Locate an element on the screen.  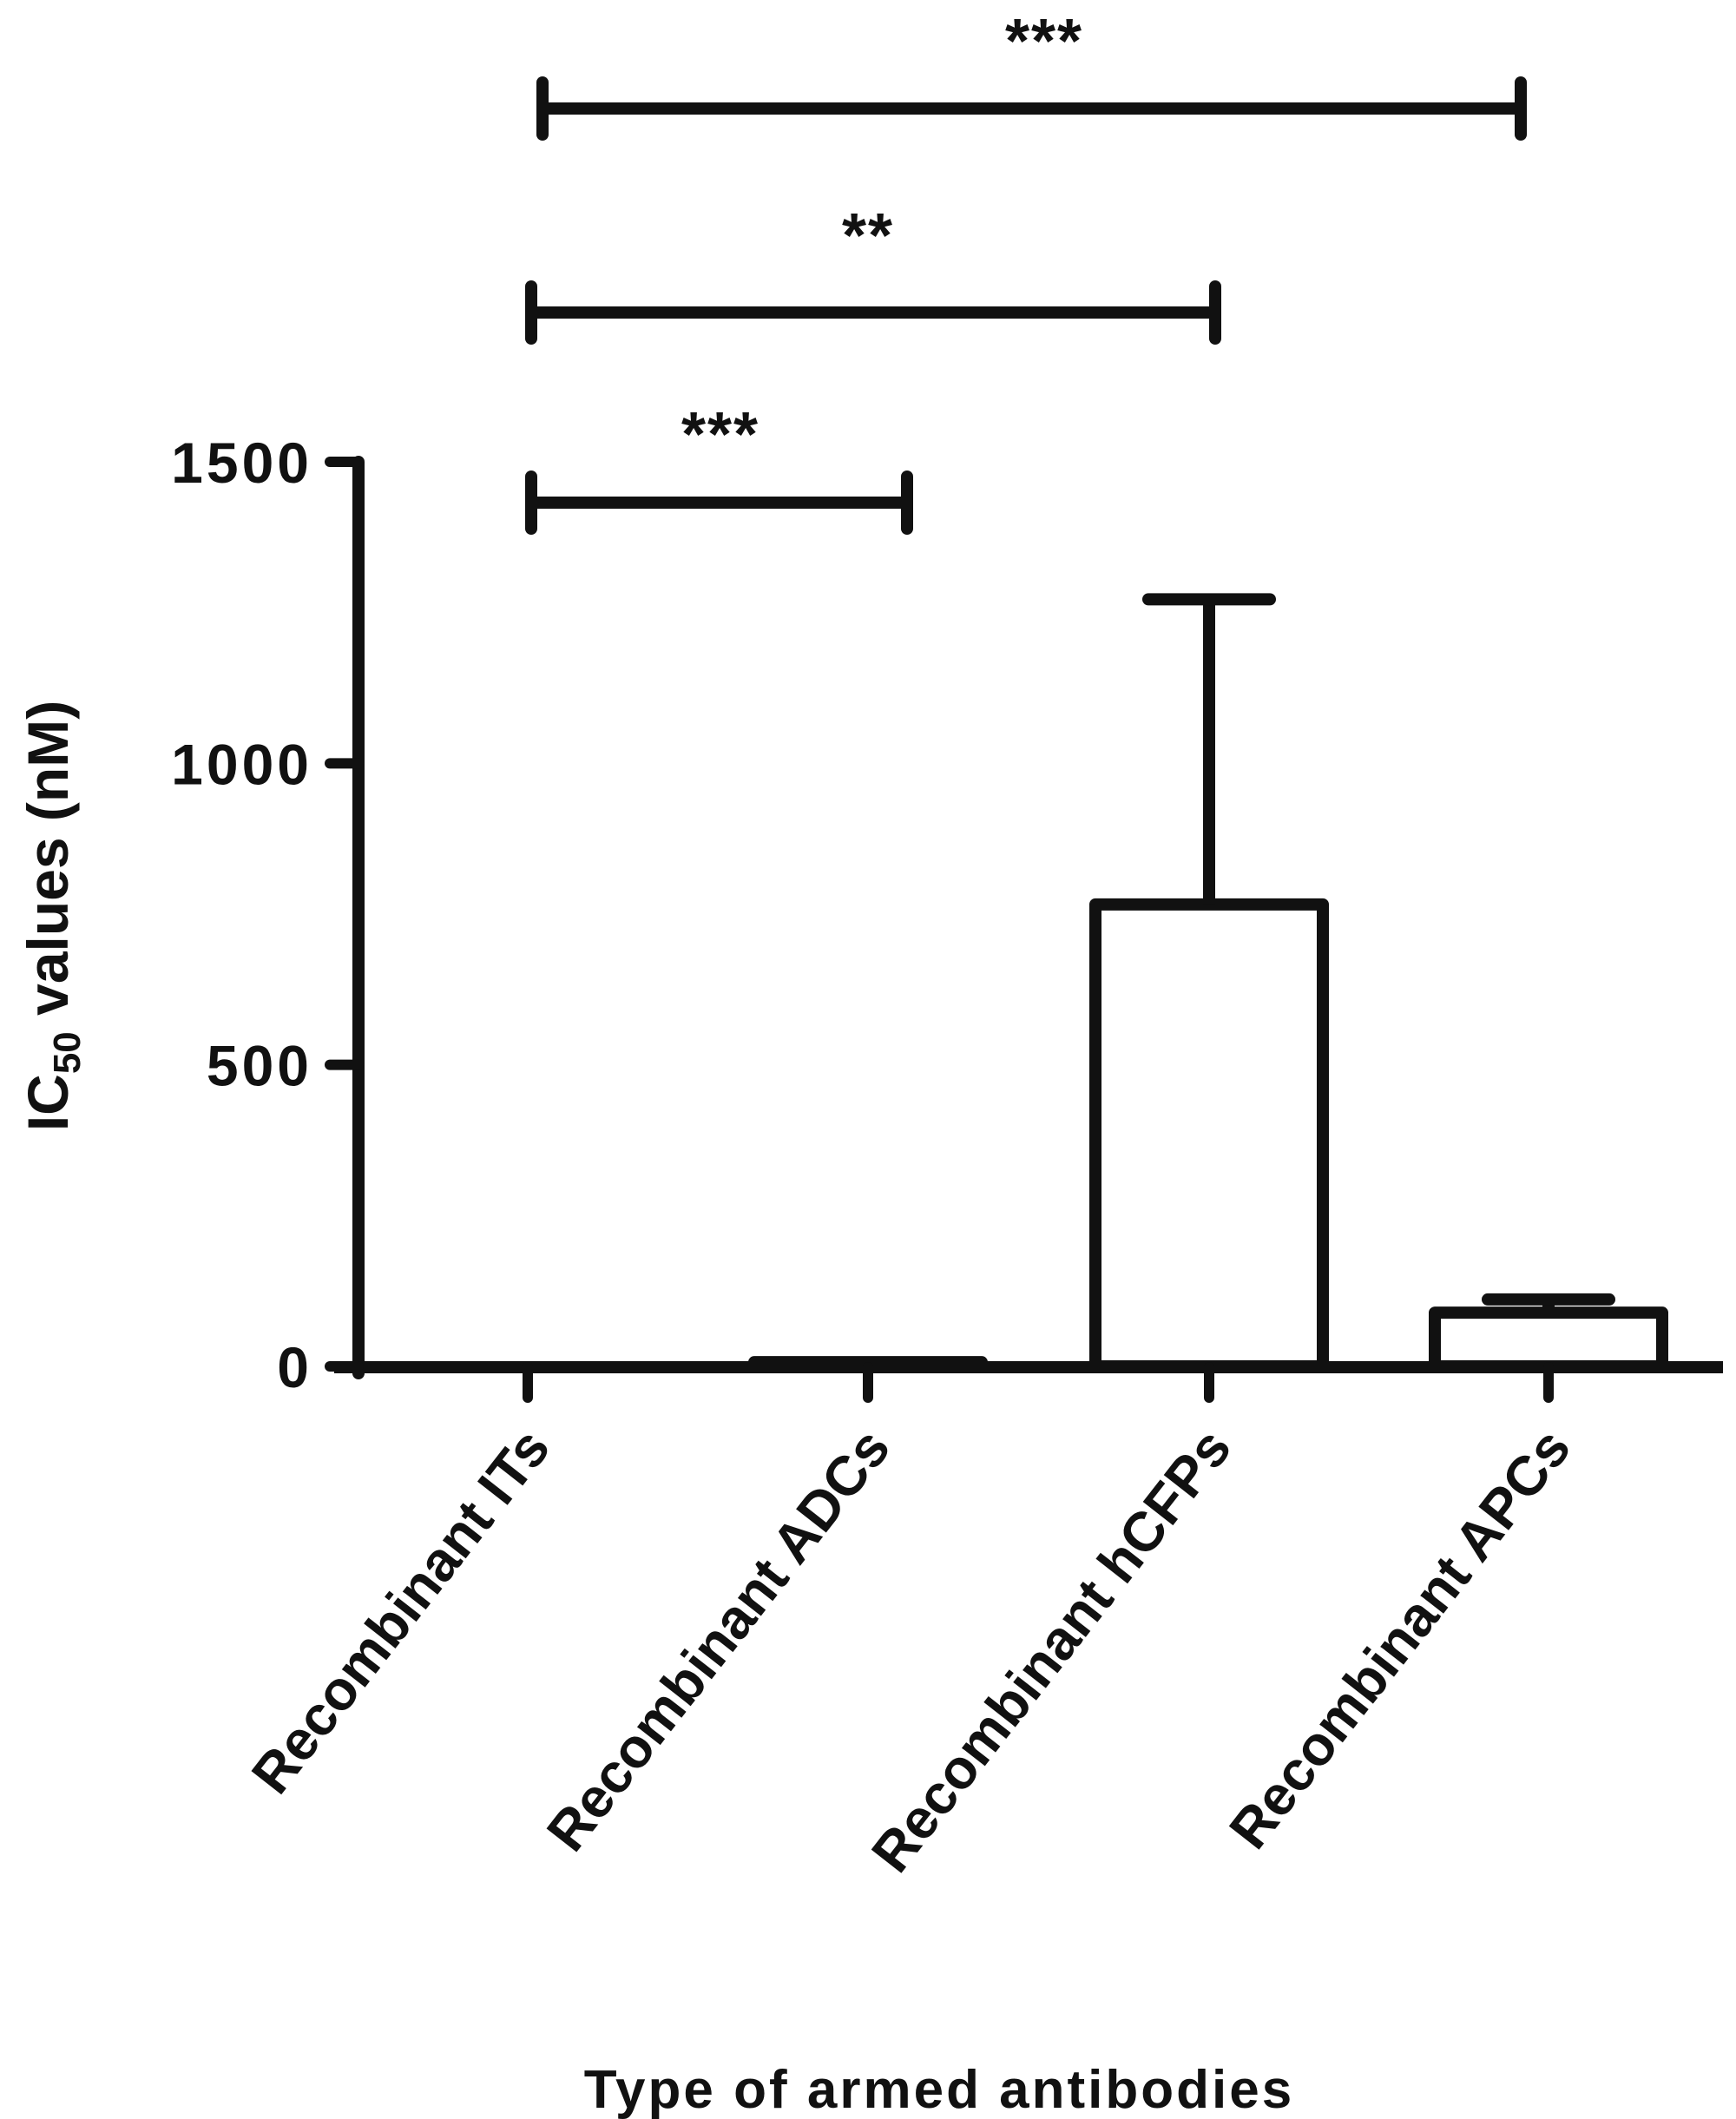
y-tick-label: 1500 is located at coordinates (241, 463).